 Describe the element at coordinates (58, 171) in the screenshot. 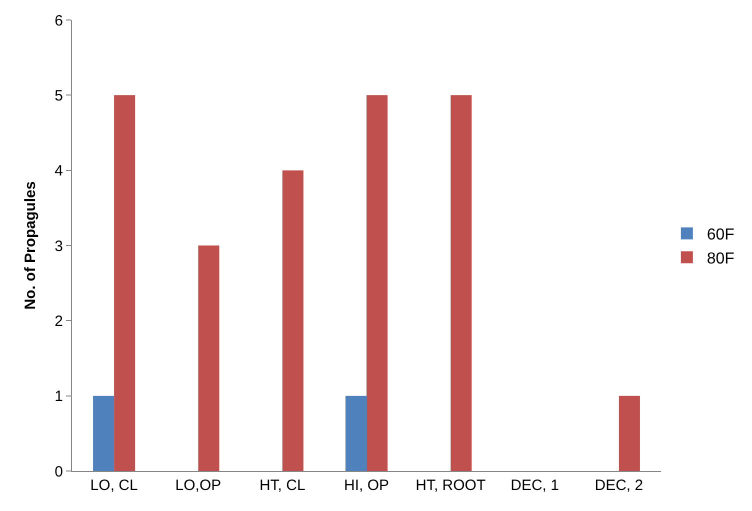

I see `y-tick-label: 4` at that location.